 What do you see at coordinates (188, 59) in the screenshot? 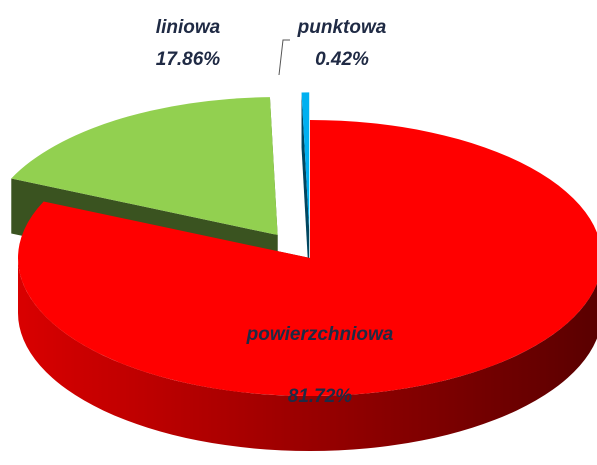
I see `value-label: 17.86%` at bounding box center [188, 59].